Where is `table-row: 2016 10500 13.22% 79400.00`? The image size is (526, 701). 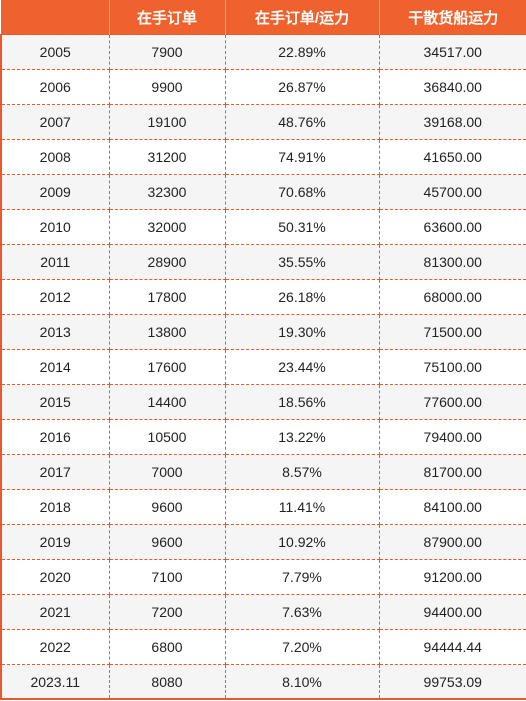
table-row: 2016 10500 13.22% 79400.00 is located at coordinates (263, 437).